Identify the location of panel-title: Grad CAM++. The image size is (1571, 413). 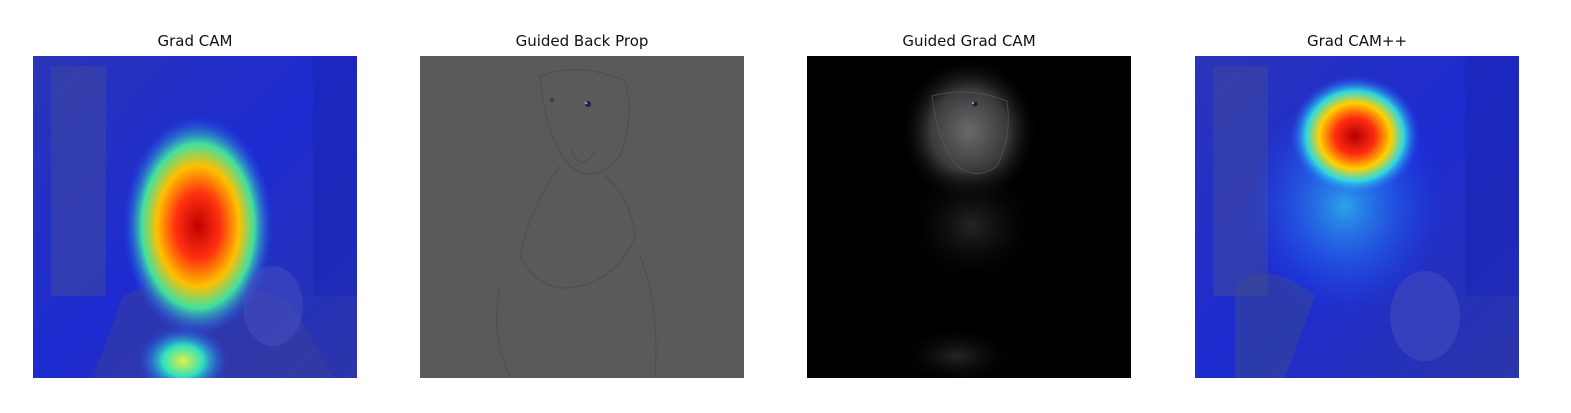
(1357, 42).